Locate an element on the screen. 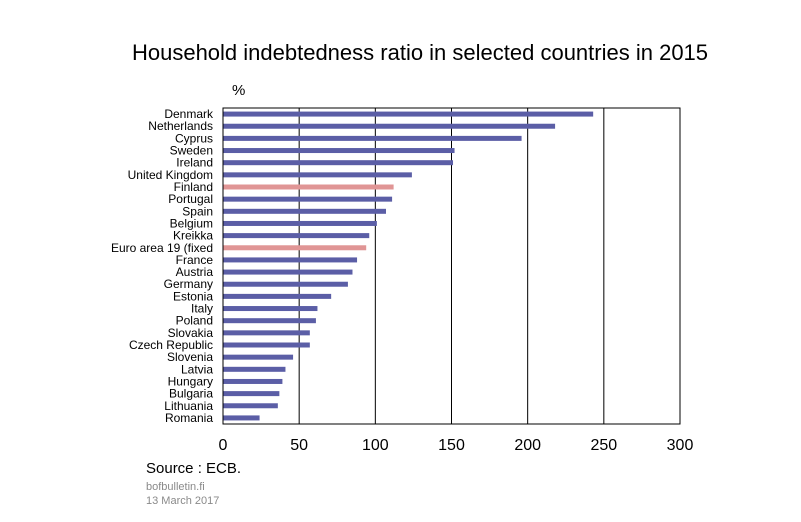  source-note: Source : ECB. is located at coordinates (194, 468).